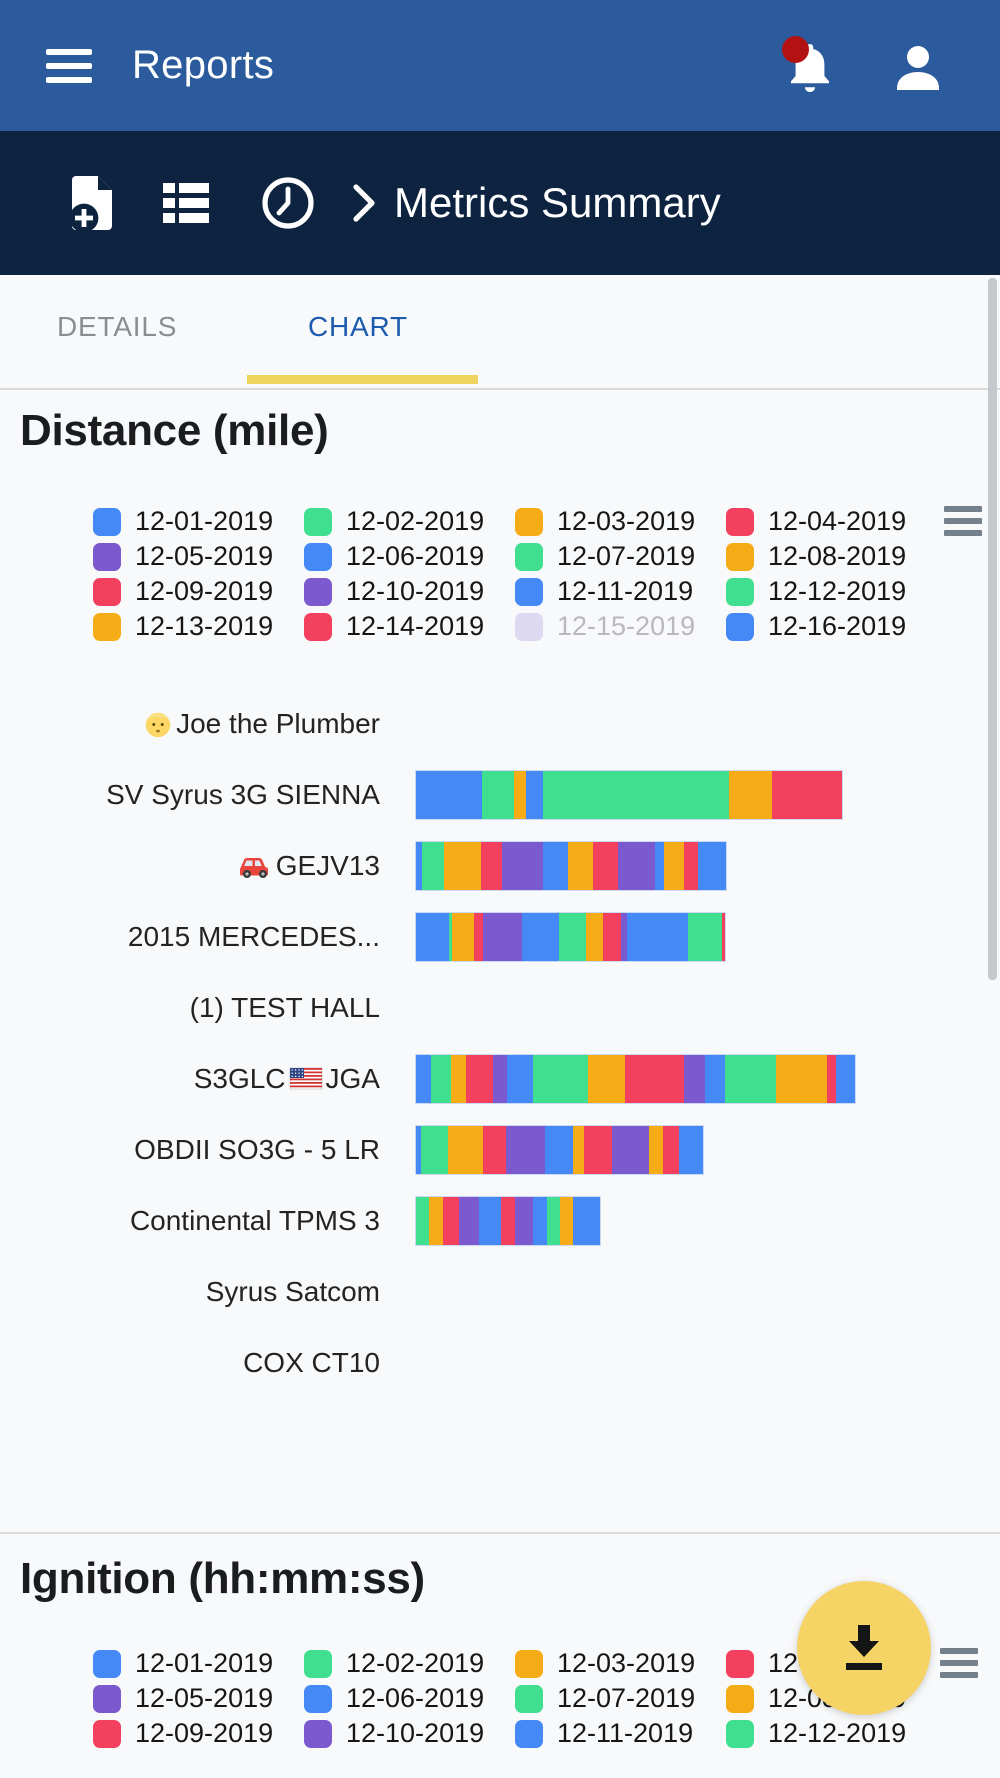  I want to click on legend-item: 12-16-2019, so click(816, 626).